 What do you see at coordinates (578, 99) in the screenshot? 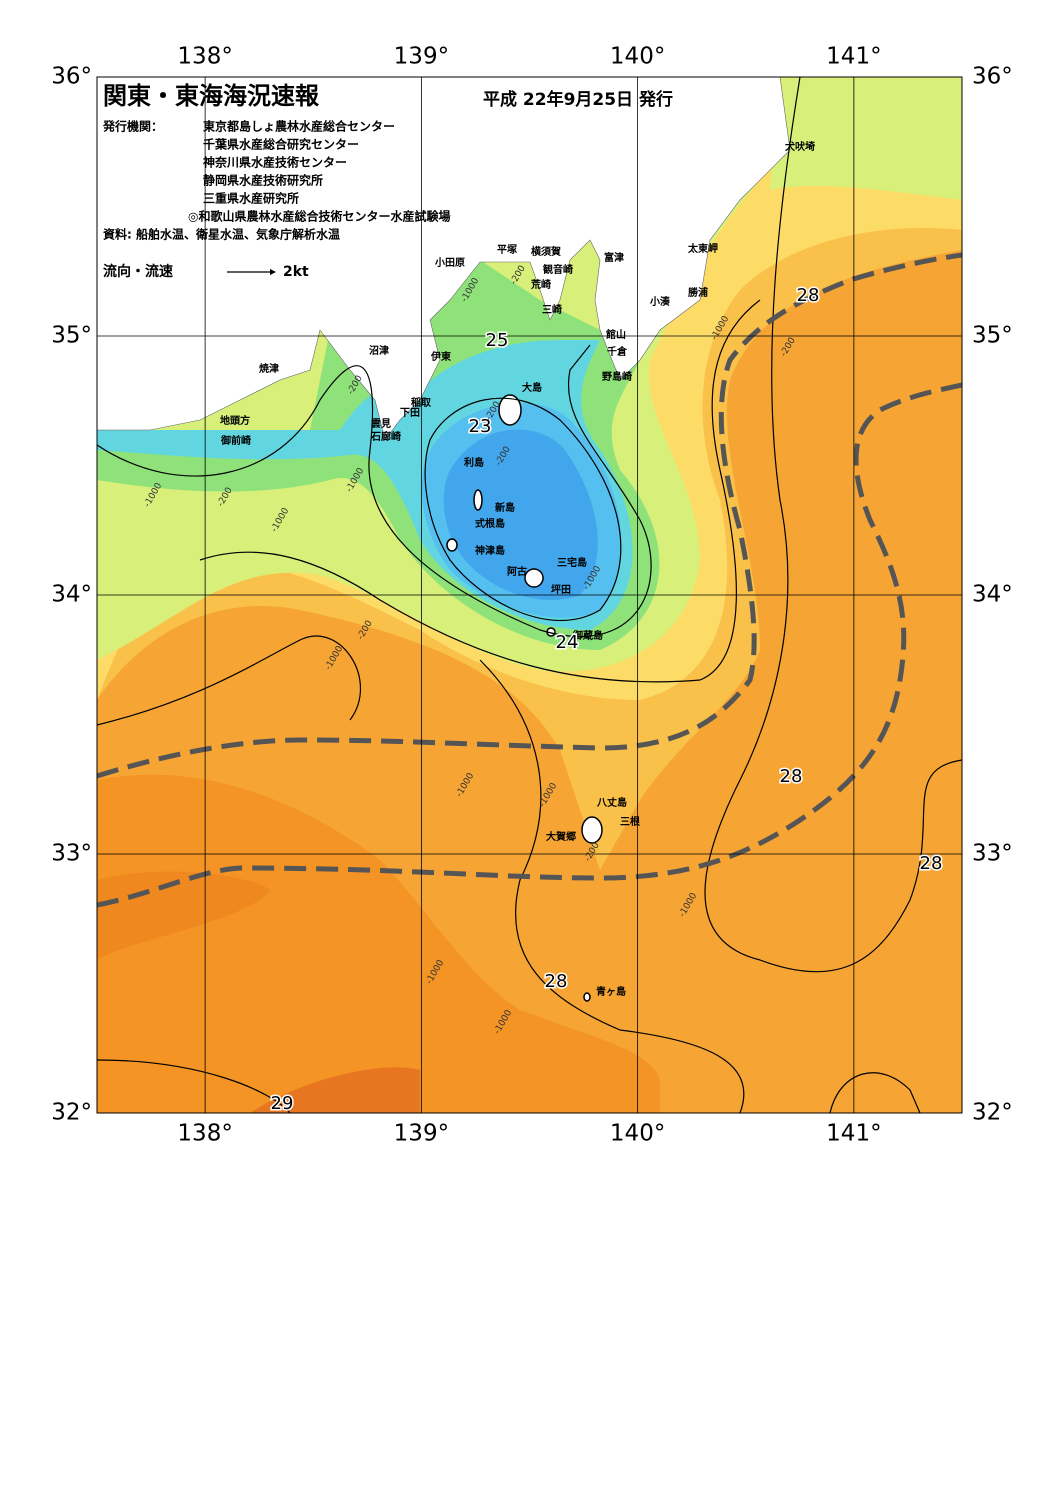
I see `issue-date: 平成 22年9月25日 発行` at bounding box center [578, 99].